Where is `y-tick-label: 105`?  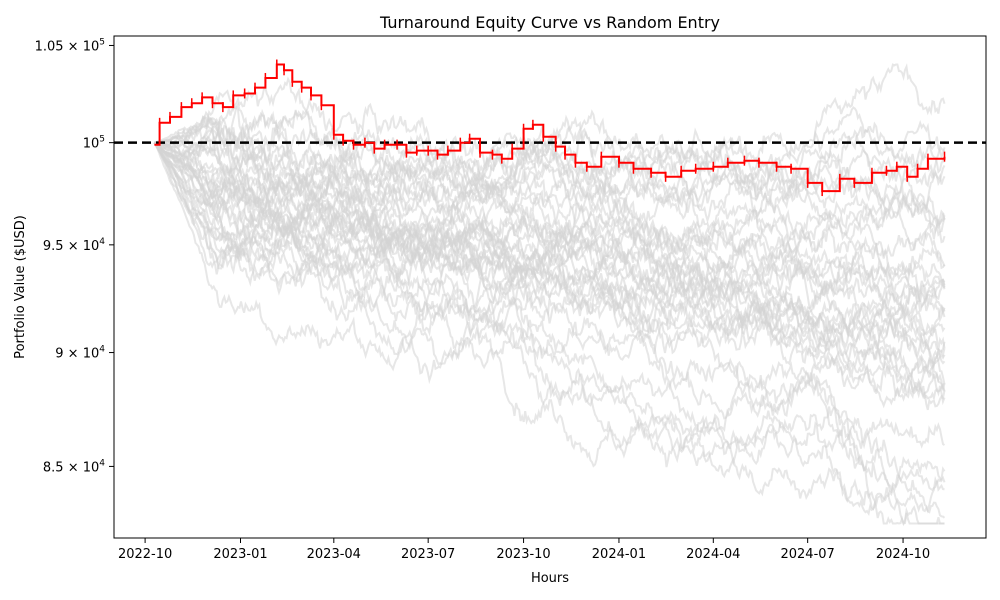
y-tick-label: 105 is located at coordinates (94, 143).